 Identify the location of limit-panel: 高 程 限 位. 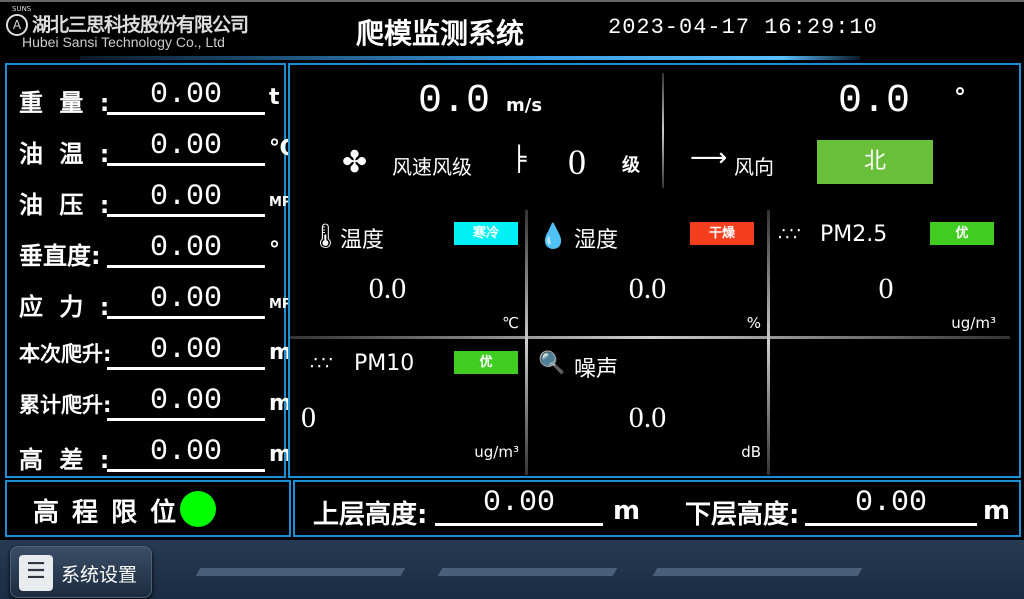
(148, 508).